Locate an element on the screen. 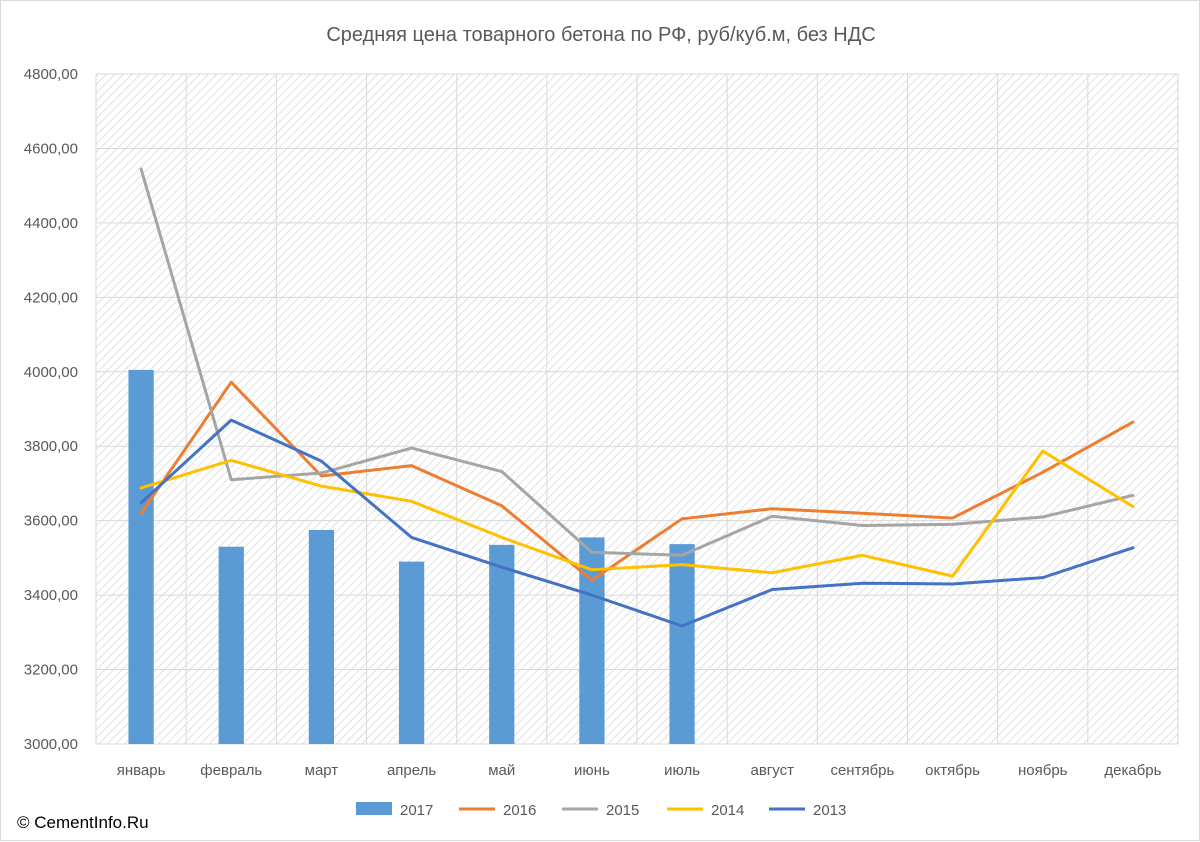 This screenshot has width=1200, height=842. x-tick-label: май is located at coordinates (501, 770).